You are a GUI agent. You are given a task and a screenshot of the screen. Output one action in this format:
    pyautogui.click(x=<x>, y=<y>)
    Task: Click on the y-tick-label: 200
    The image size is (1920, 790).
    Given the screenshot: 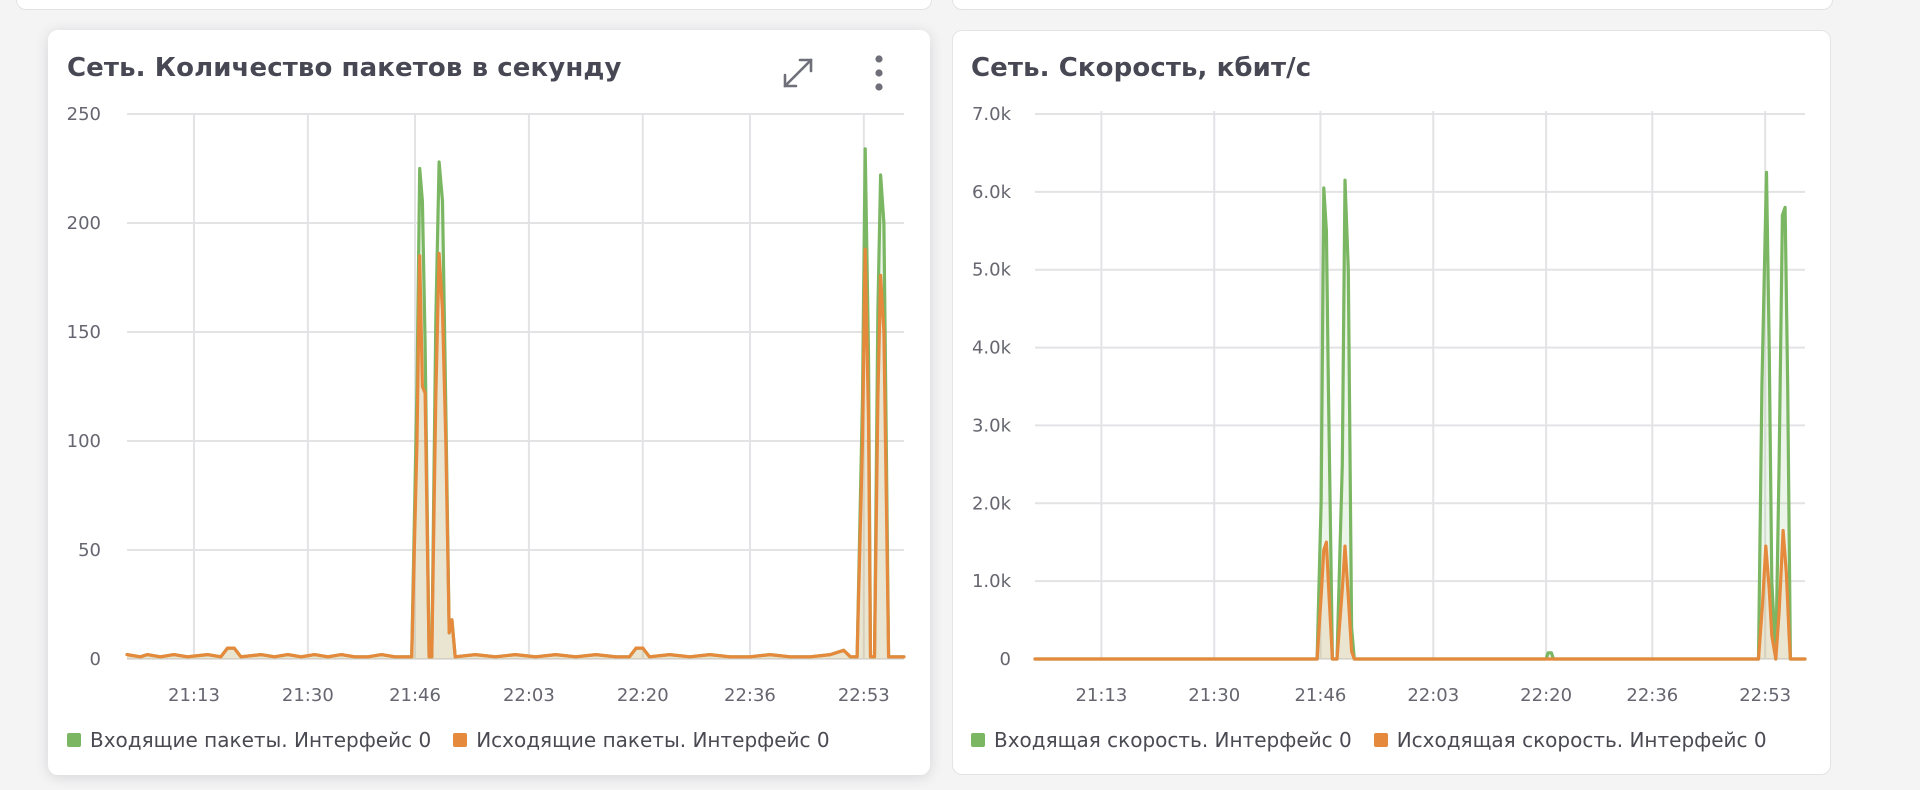 What is the action you would take?
    pyautogui.click(x=84, y=223)
    